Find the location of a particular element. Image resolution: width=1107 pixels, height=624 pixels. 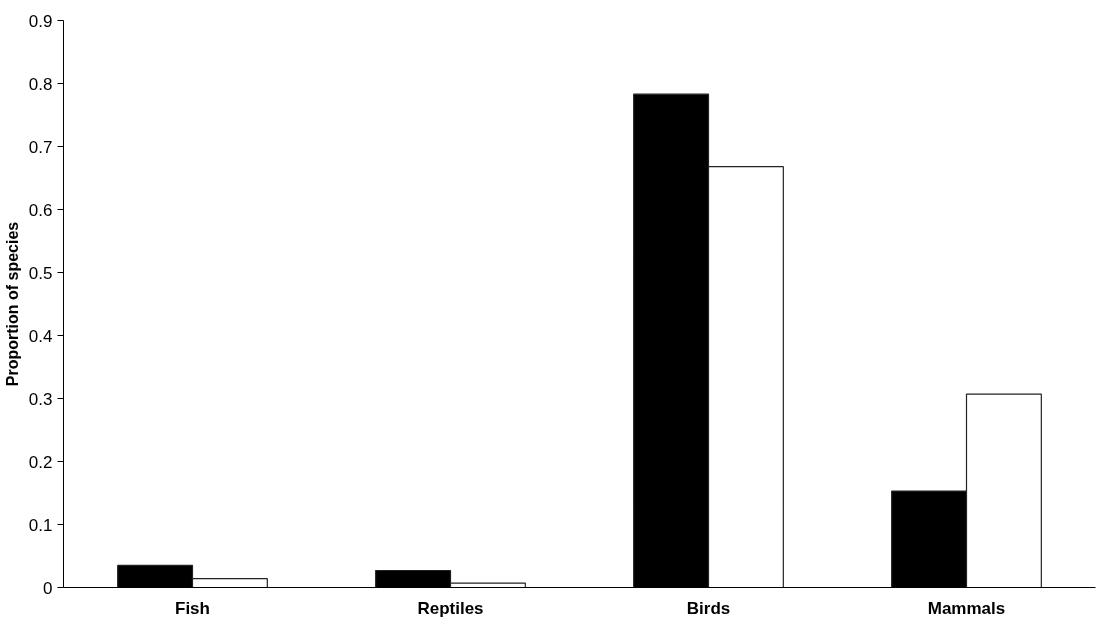

x-tick-label: Fish is located at coordinates (192, 608).